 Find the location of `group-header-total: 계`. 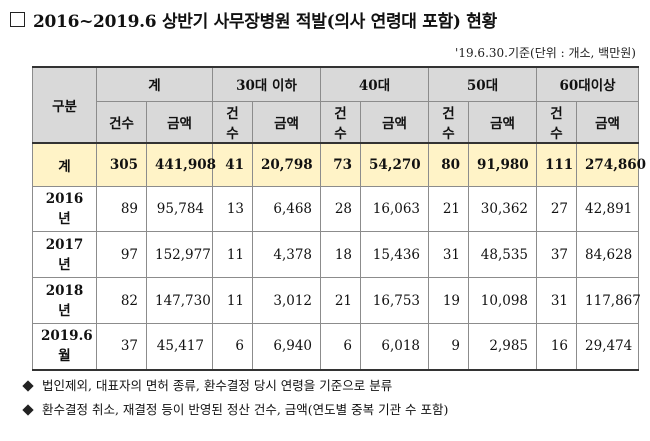

group-header-total: 계 is located at coordinates (154, 84).